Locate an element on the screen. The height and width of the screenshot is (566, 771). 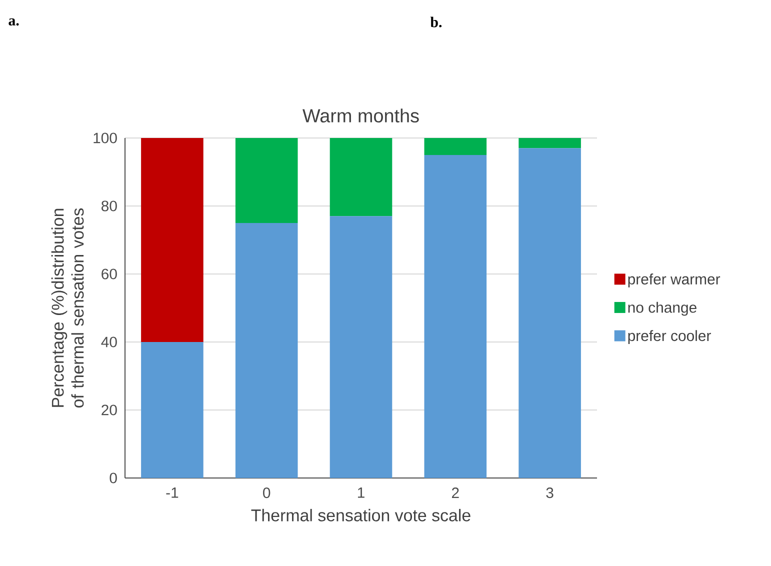
y-tick-label: 100 is located at coordinates (105, 138).